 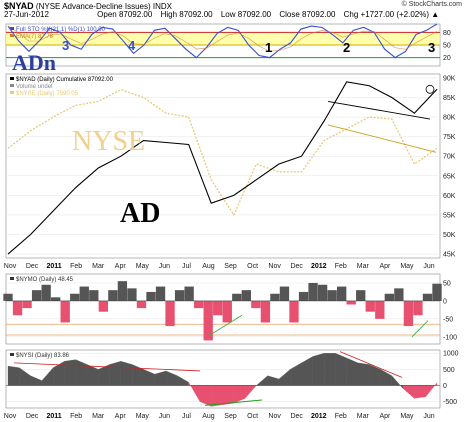 What do you see at coordinates (76, 416) in the screenshot?
I see `nysi-x-tick-label: Feb` at bounding box center [76, 416].